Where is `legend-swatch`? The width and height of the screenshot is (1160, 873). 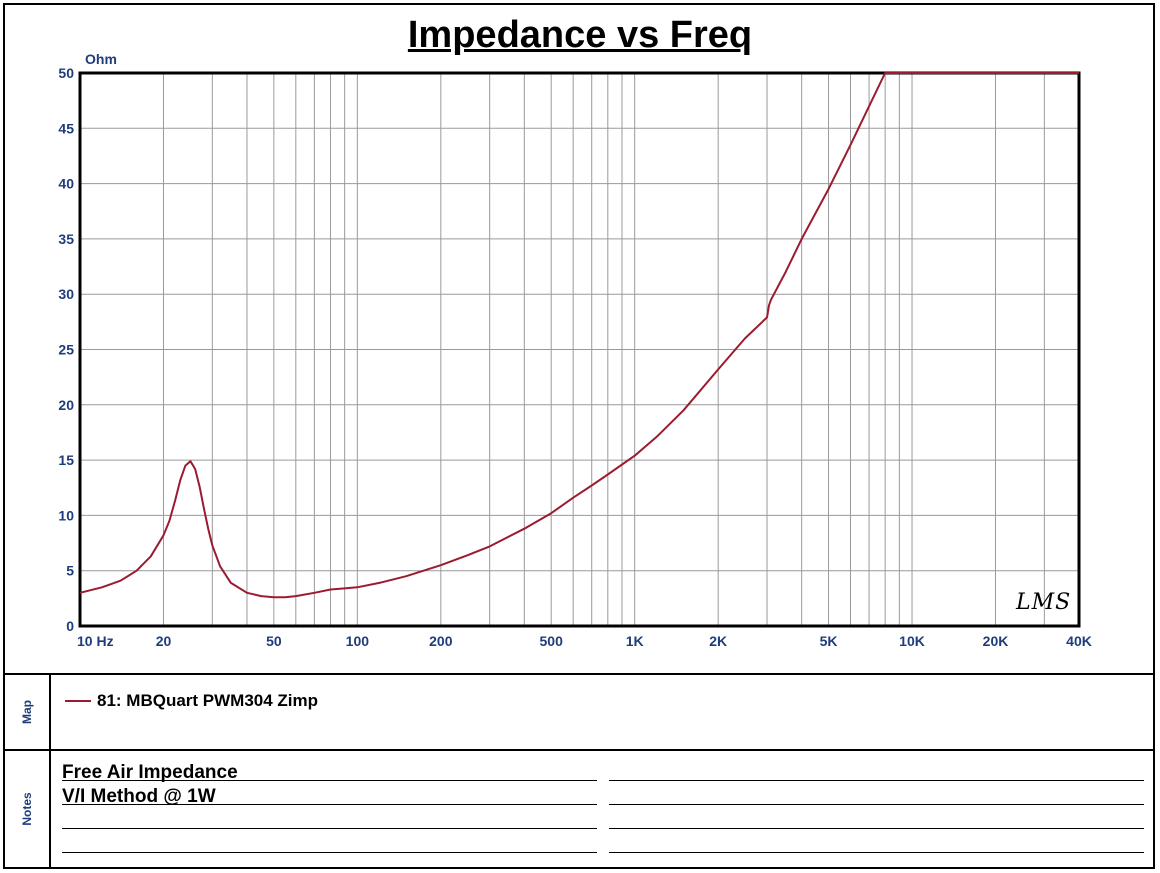
legend-swatch is located at coordinates (78, 701).